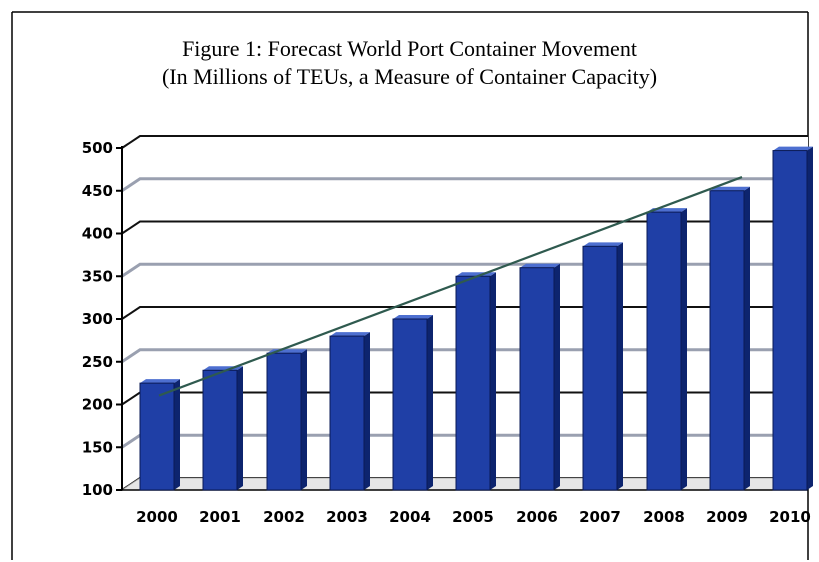 This screenshot has height=562, width=819. What do you see at coordinates (410, 517) in the screenshot?
I see `x-tick-label: 2004` at bounding box center [410, 517].